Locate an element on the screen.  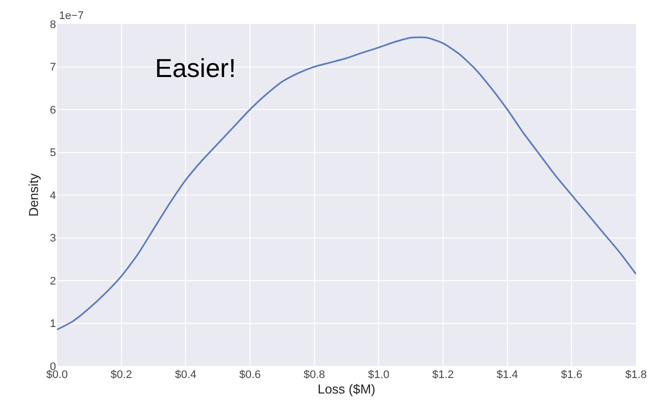
y-tick-label: 3 is located at coordinates (53, 238).